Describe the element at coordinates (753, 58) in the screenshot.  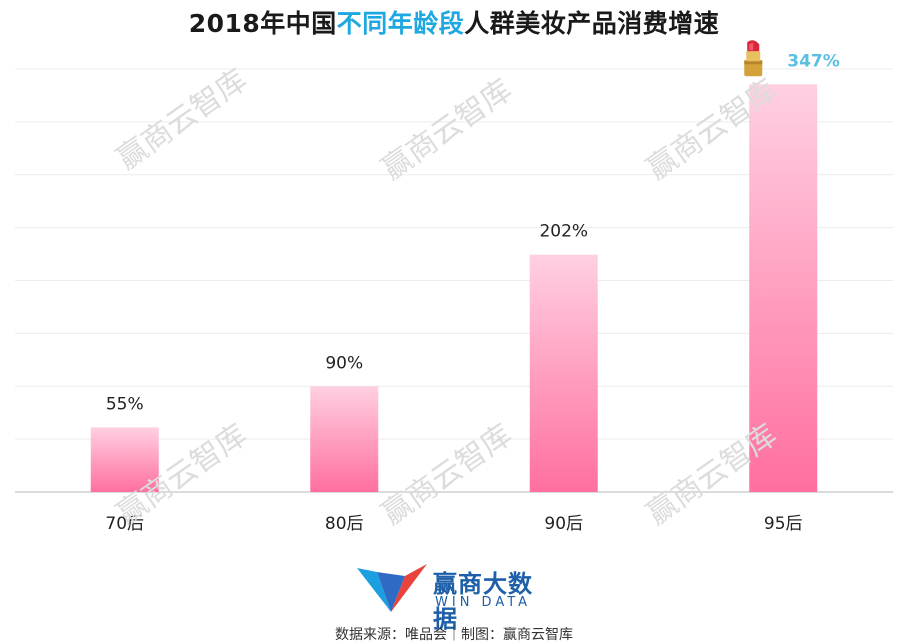
I see `lipstick-icon` at that location.